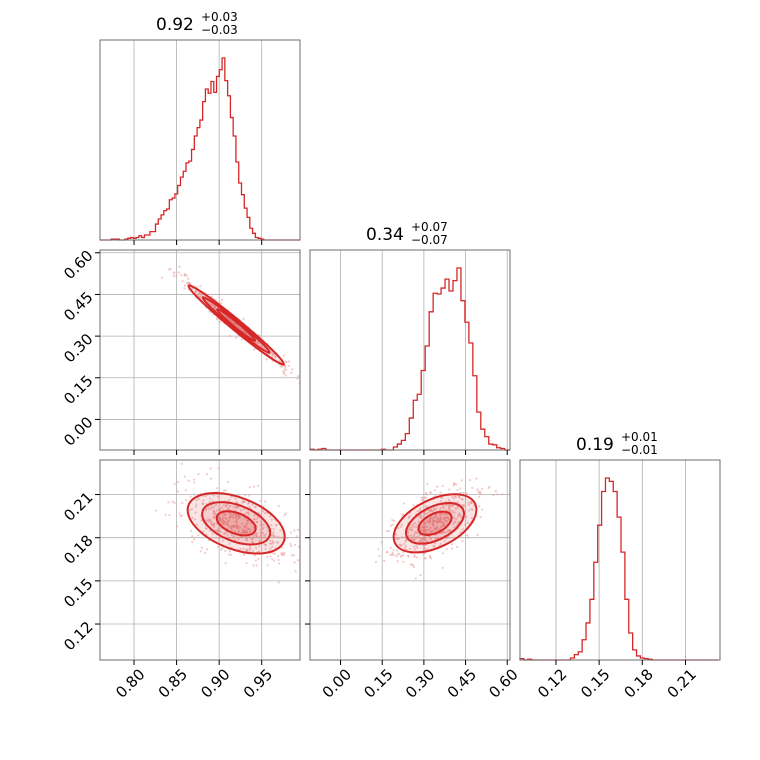 This screenshot has width=760, height=760. What do you see at coordinates (236, 325) in the screenshot?
I see `contour-level` at bounding box center [236, 325].